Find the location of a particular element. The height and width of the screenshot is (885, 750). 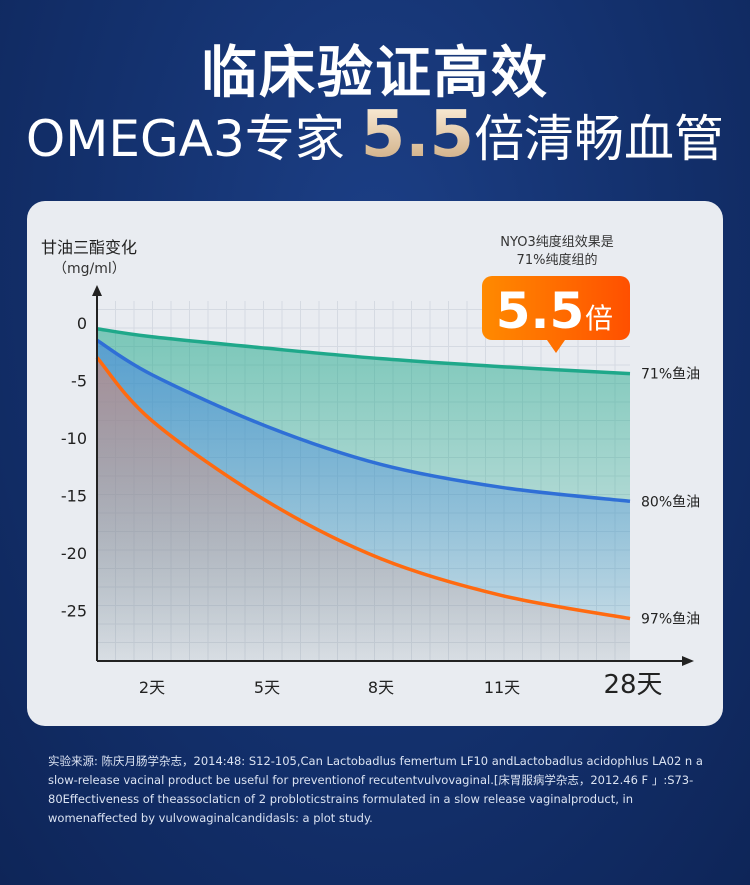

y-tick-label: -10 is located at coordinates (74, 438).